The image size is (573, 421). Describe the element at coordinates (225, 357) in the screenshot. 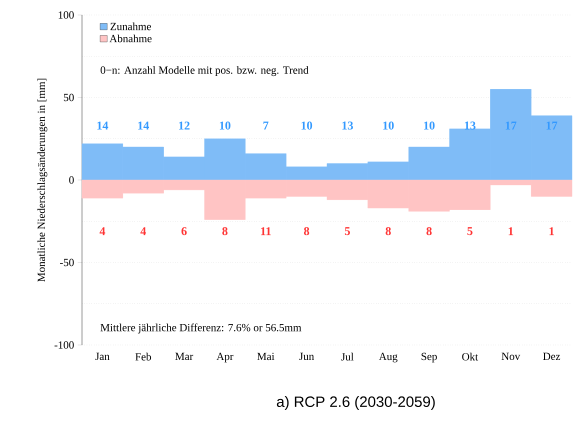

I see `x-tick-label: Apr` at that location.